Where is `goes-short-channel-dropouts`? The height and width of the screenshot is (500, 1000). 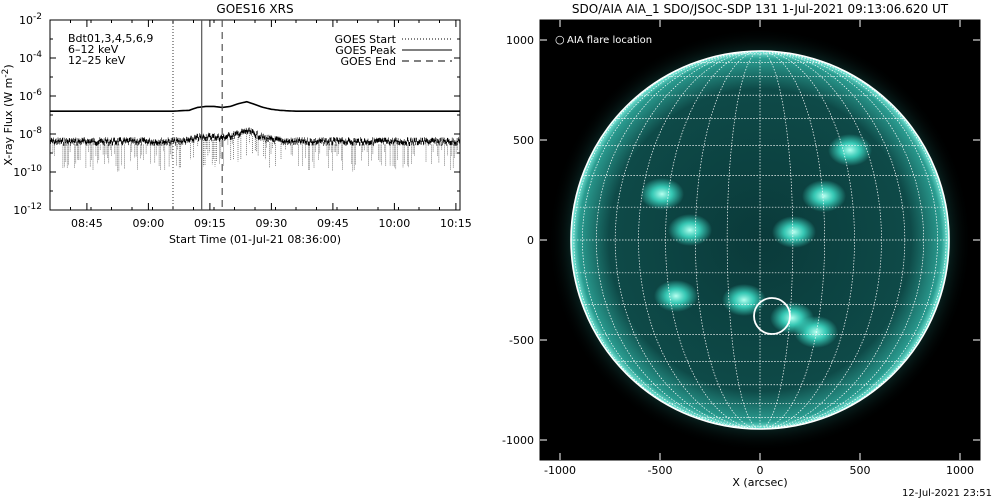 goes-short-channel-dropouts is located at coordinates (254, 153).